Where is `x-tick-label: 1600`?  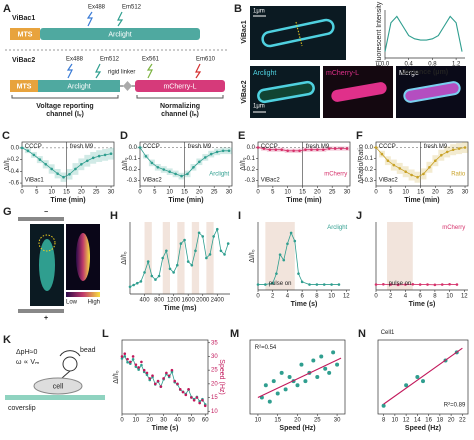 x-tick-label: 1600 is located at coordinates (189, 301).